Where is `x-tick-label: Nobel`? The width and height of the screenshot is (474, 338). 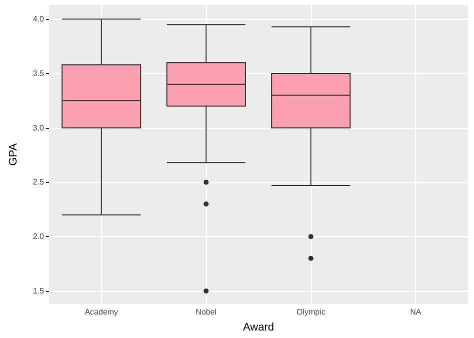
x-tick-label: Nobel is located at coordinates (206, 312).